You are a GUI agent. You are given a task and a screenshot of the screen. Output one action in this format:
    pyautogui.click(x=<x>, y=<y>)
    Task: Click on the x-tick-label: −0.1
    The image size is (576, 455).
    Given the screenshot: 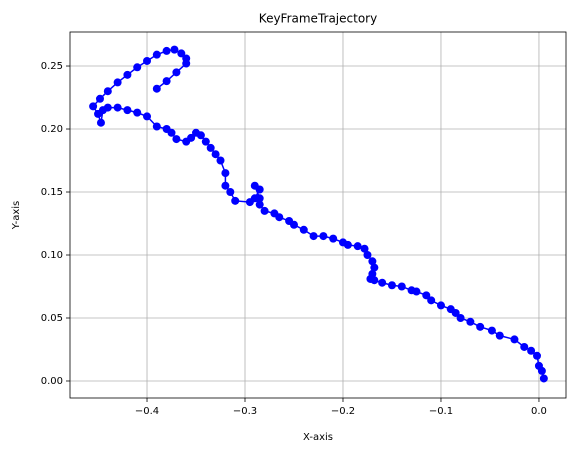 What is the action you would take?
    pyautogui.click(x=441, y=411)
    